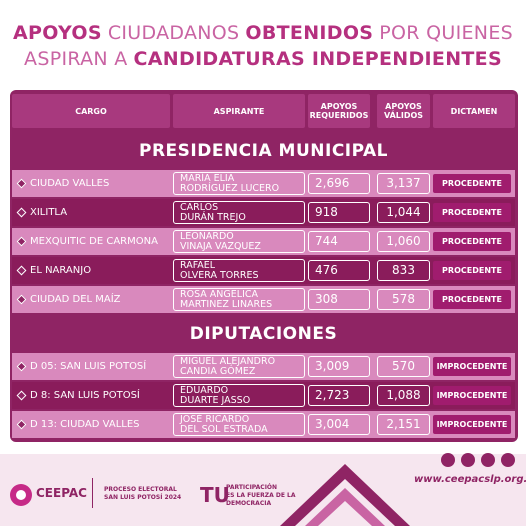  I want to click on ceepac-logo, so click(21, 495).